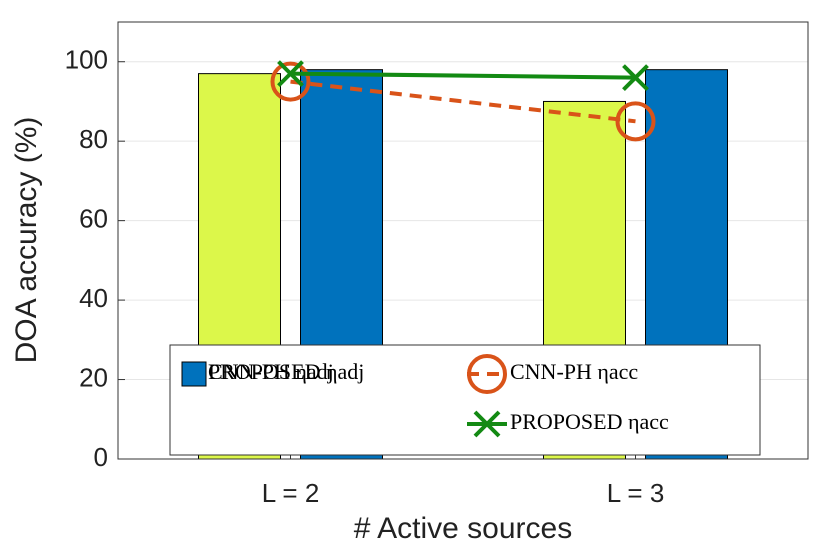 The width and height of the screenshot is (830, 550). What do you see at coordinates (86, 60) in the screenshot?
I see `y-tick-label: 100` at bounding box center [86, 60].